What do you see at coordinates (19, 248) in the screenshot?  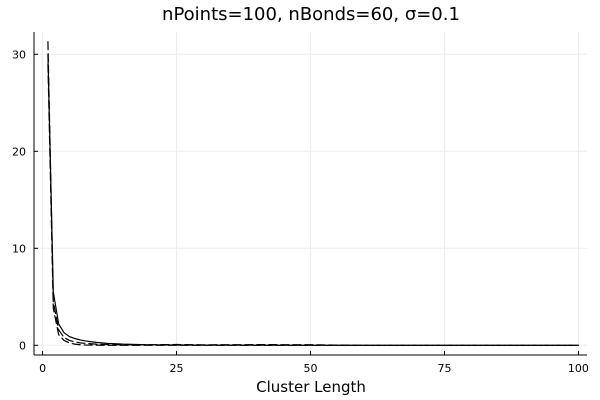 I see `y-tick-label: 10` at bounding box center [19, 248].